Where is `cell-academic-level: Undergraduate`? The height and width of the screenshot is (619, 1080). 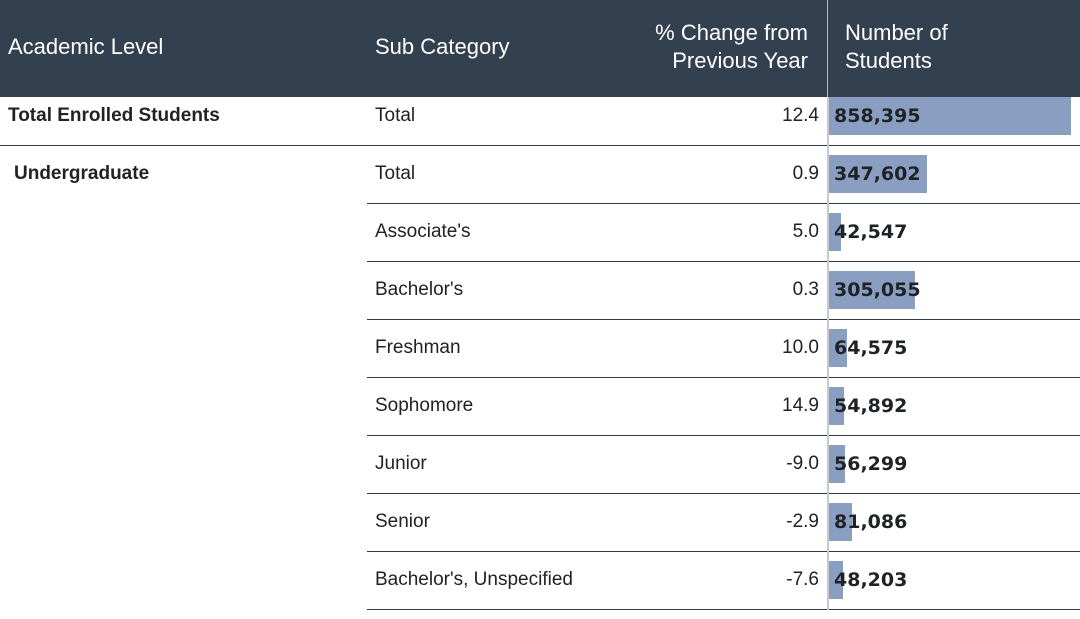
cell-academic-level: Undergraduate is located at coordinates (82, 173).